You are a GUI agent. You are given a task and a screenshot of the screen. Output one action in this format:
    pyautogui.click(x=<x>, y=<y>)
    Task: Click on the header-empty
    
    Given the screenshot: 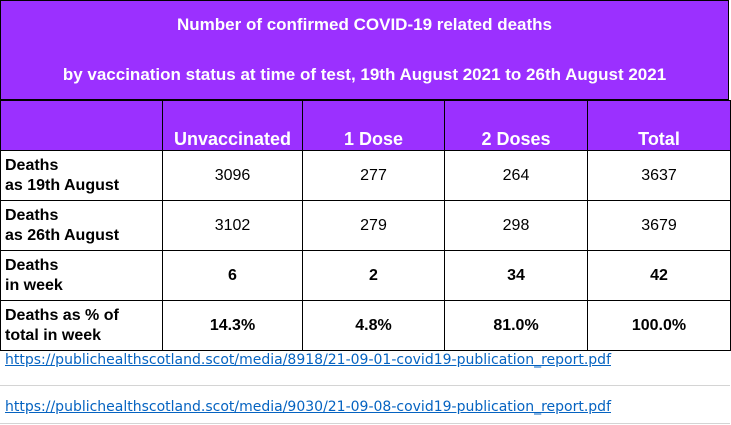 What is the action you would take?
    pyautogui.click(x=81, y=125)
    